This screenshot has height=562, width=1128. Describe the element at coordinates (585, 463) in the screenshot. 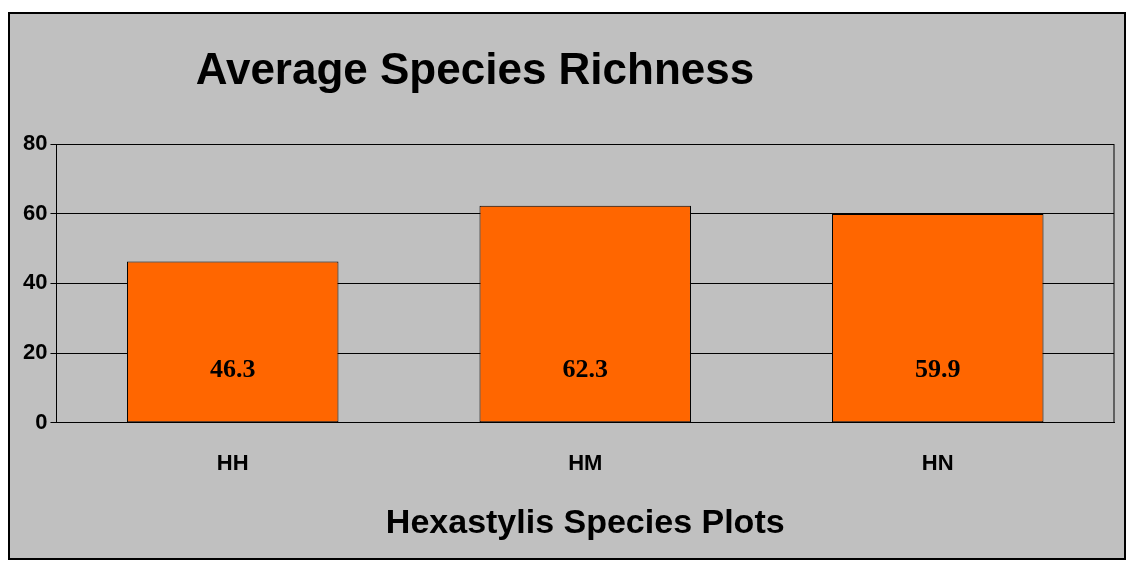

I see `x-tick-label: HM` at that location.